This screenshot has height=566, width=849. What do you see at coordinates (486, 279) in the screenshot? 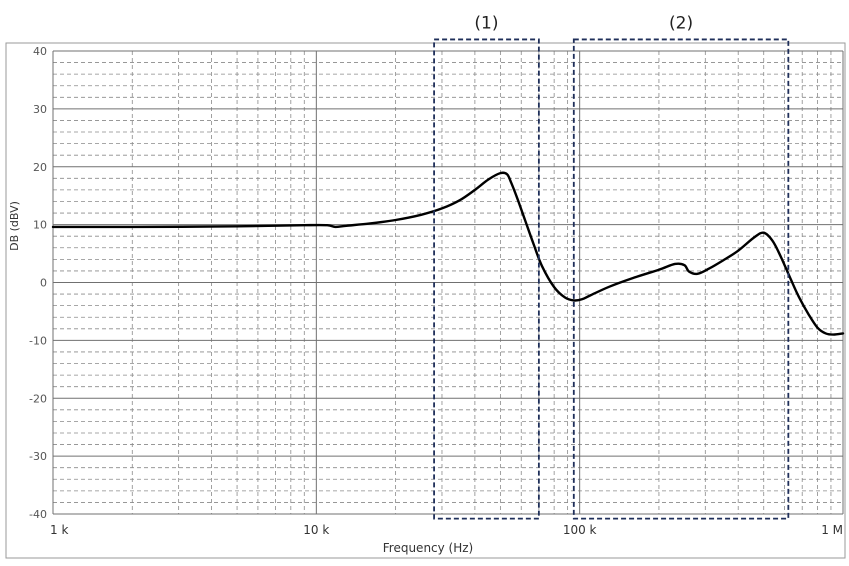
I see `annotation-box` at bounding box center [486, 279].